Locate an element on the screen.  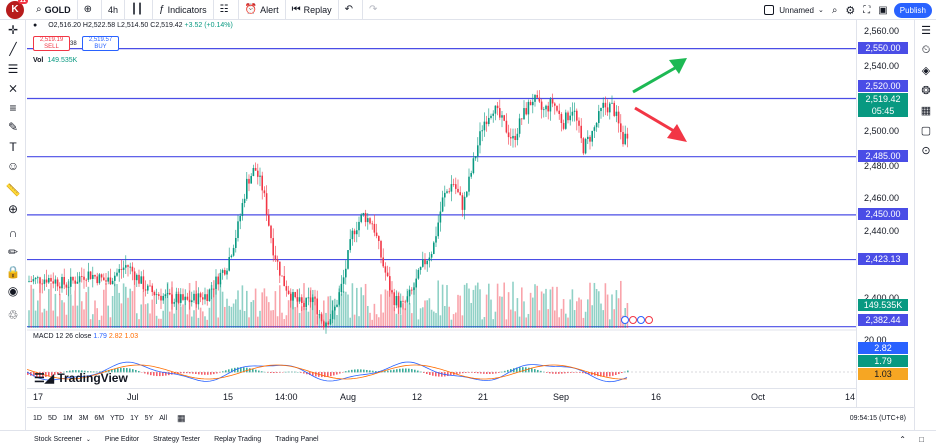
tab-trading-panel: Trading Panel is located at coordinates (297, 439).